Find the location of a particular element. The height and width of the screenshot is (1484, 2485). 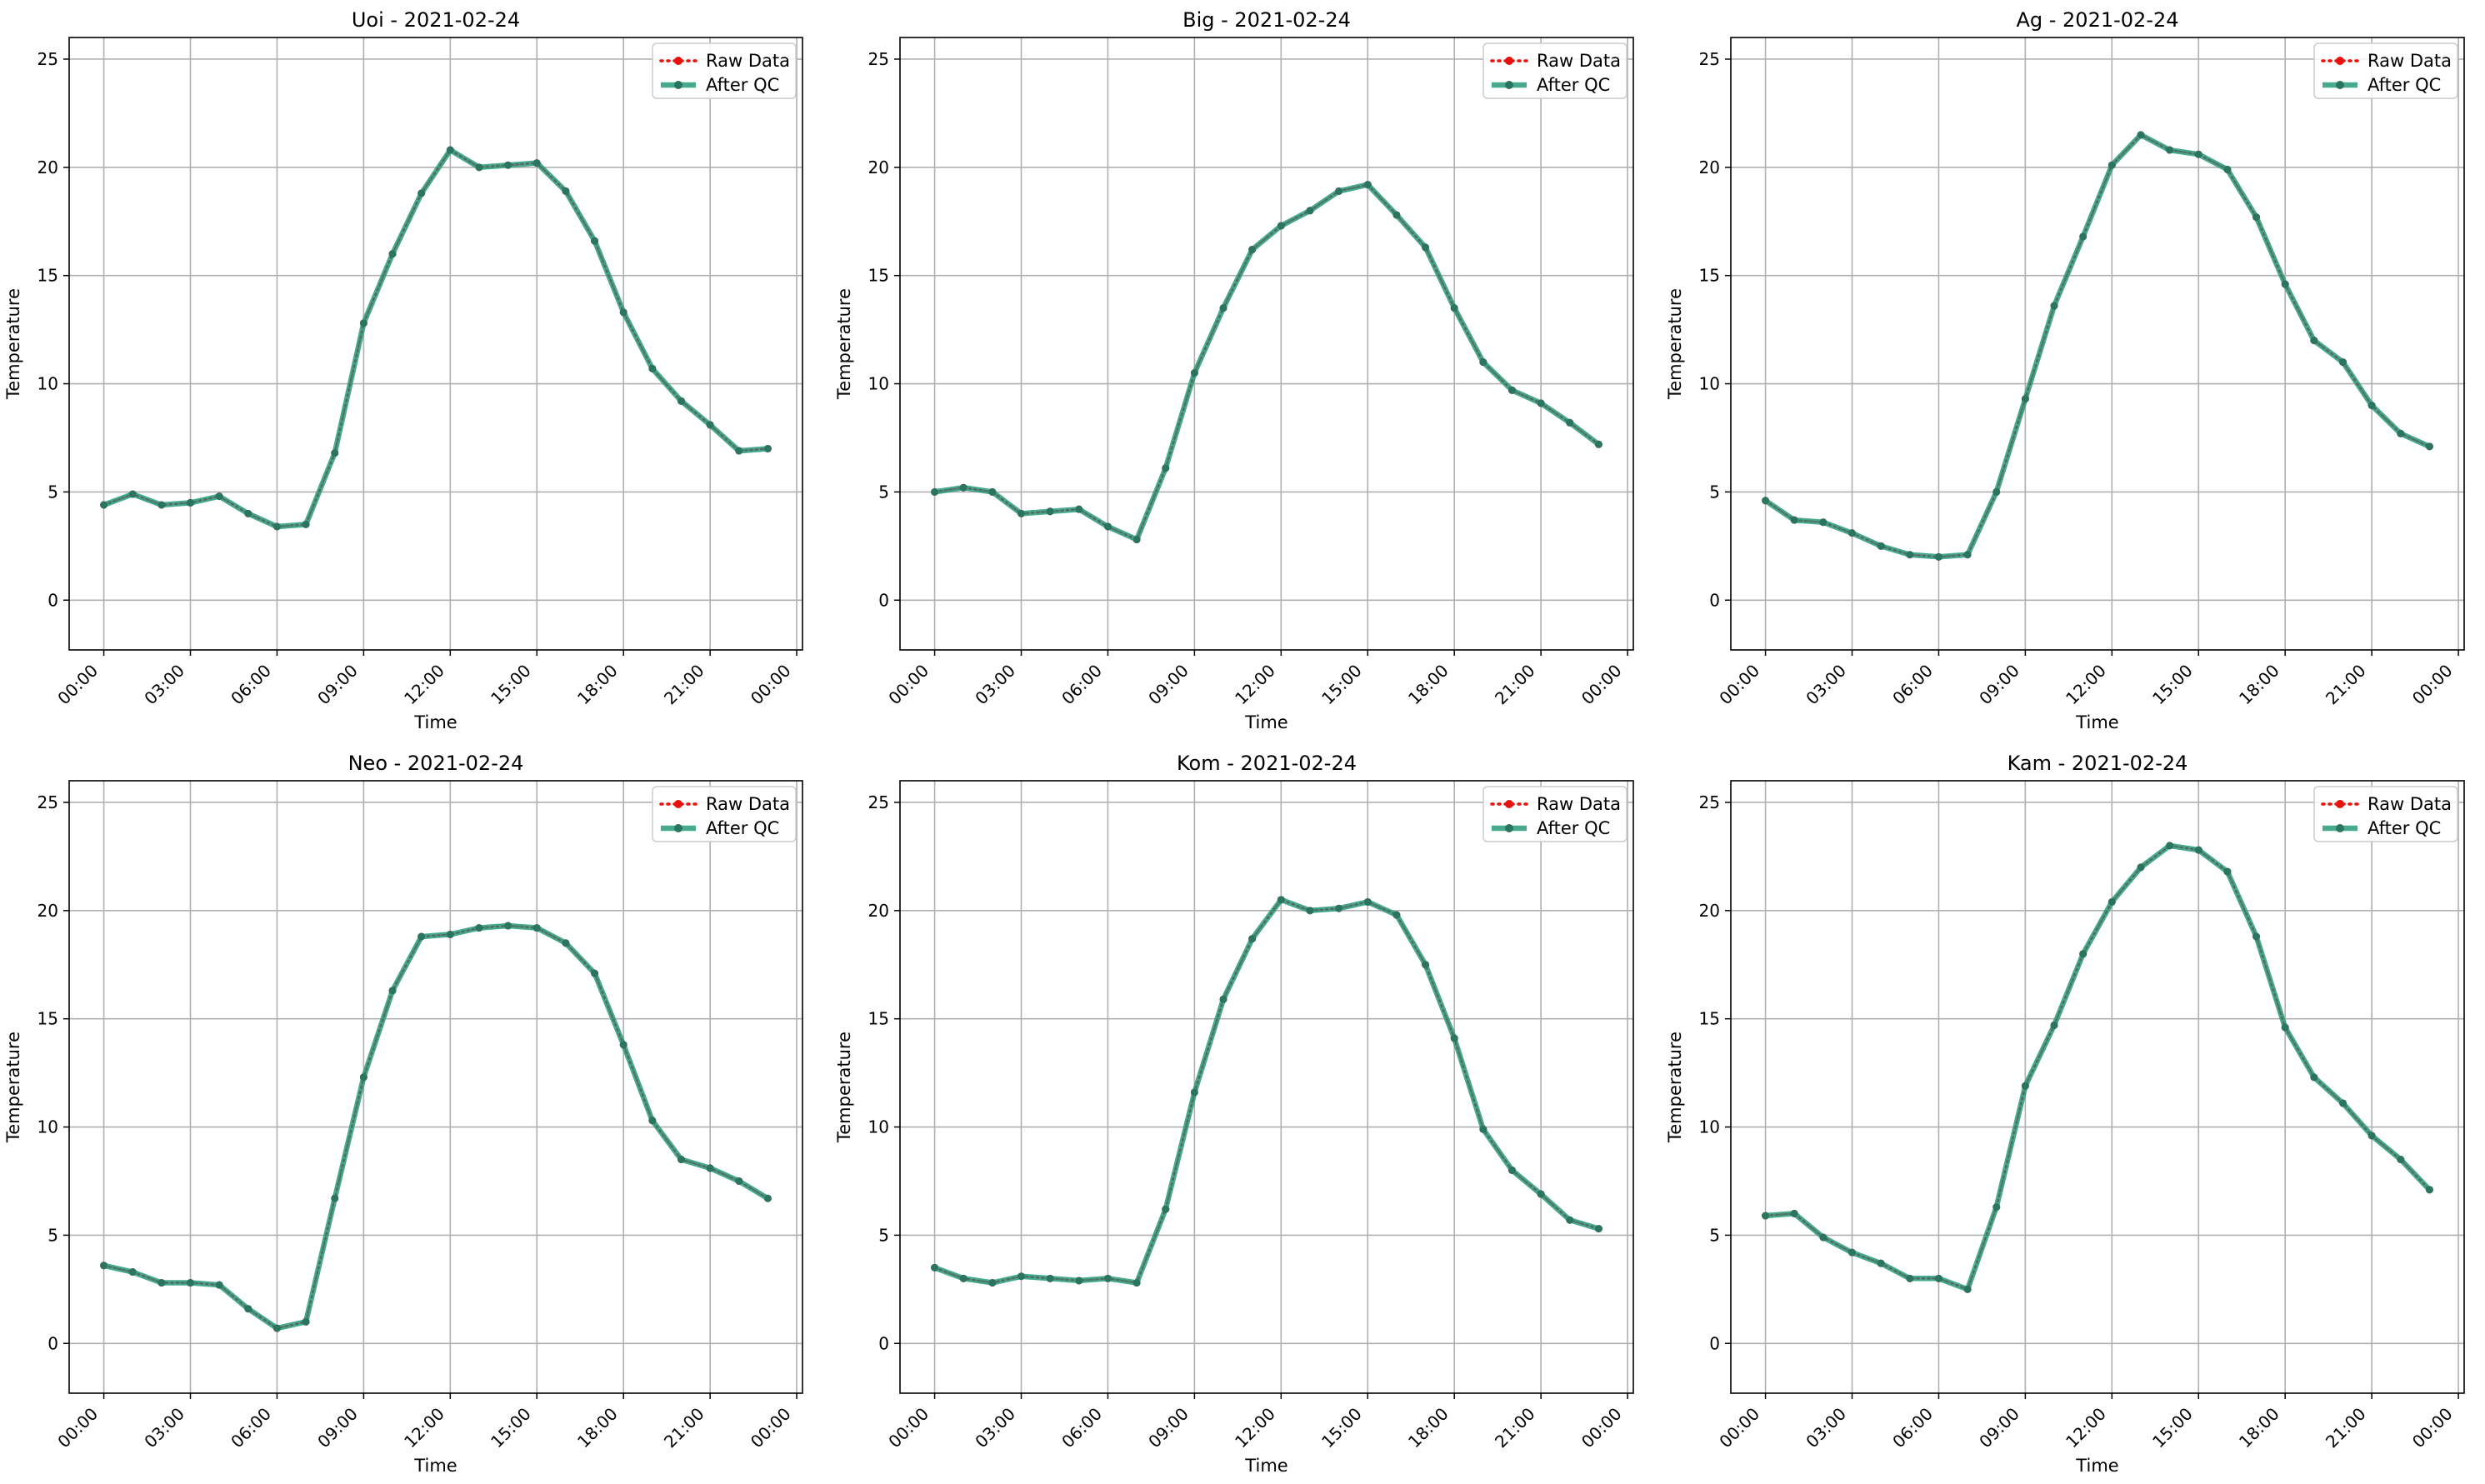

legend-qc-marker is located at coordinates (2340, 85).